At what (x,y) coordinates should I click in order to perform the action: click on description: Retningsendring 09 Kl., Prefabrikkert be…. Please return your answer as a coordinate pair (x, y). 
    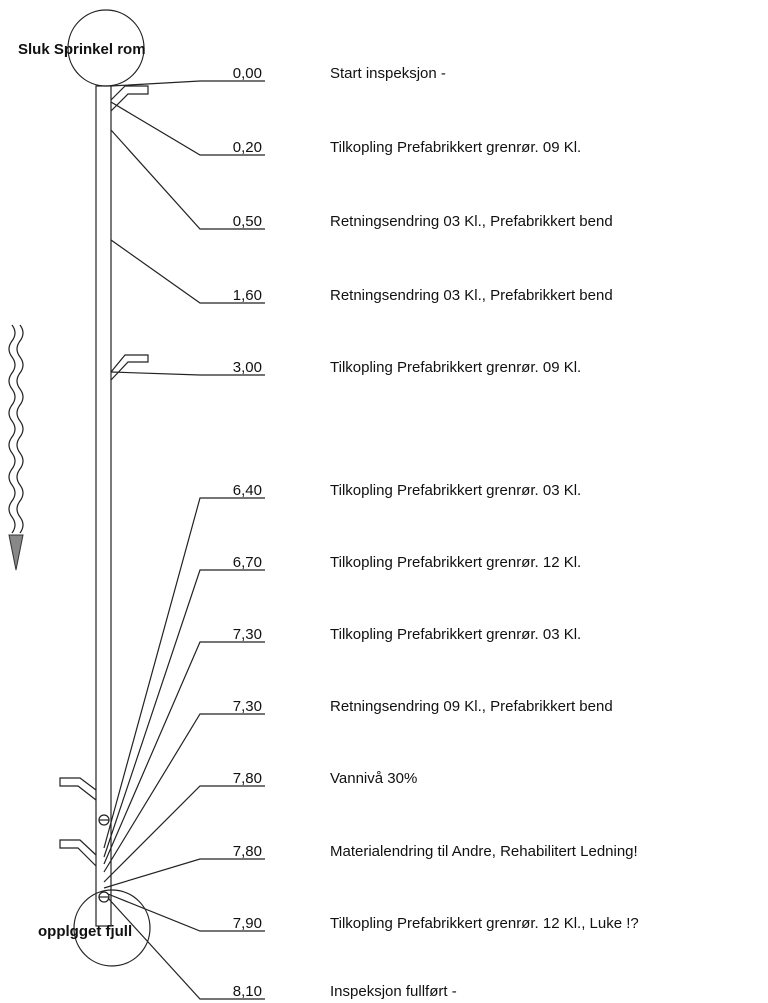
    Looking at the image, I should click on (471, 706).